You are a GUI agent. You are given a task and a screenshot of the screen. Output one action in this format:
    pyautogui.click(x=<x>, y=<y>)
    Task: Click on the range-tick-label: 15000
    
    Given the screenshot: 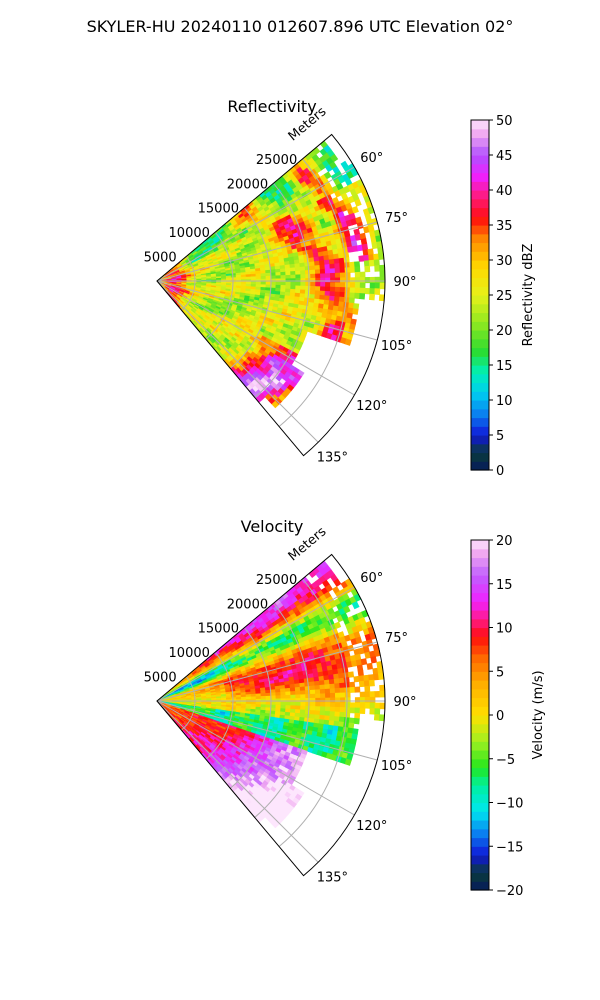 What is the action you would take?
    pyautogui.click(x=218, y=629)
    